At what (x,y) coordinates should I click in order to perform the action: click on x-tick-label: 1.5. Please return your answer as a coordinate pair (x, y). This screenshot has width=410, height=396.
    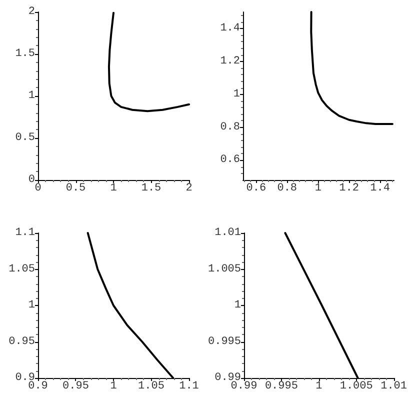
    Looking at the image, I should click on (151, 188).